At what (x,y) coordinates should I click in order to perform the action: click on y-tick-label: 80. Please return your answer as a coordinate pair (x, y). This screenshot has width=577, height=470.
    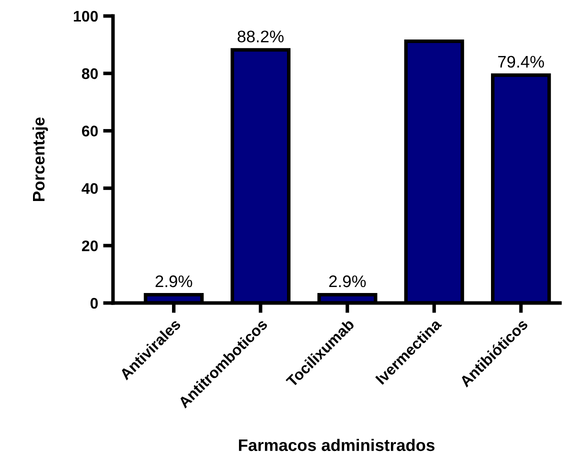
    Looking at the image, I should click on (90, 74).